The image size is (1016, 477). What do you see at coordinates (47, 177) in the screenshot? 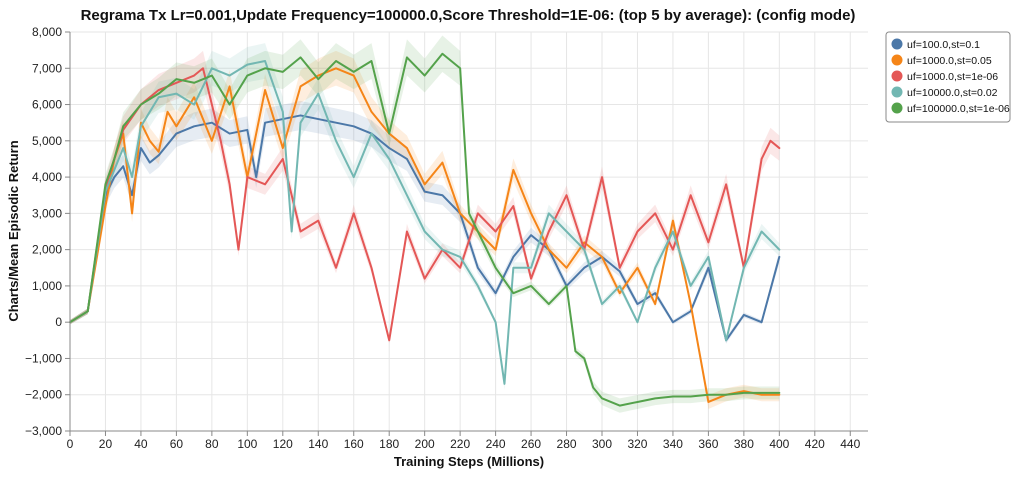
I see `y-tick-label: 4,000` at bounding box center [47, 177].